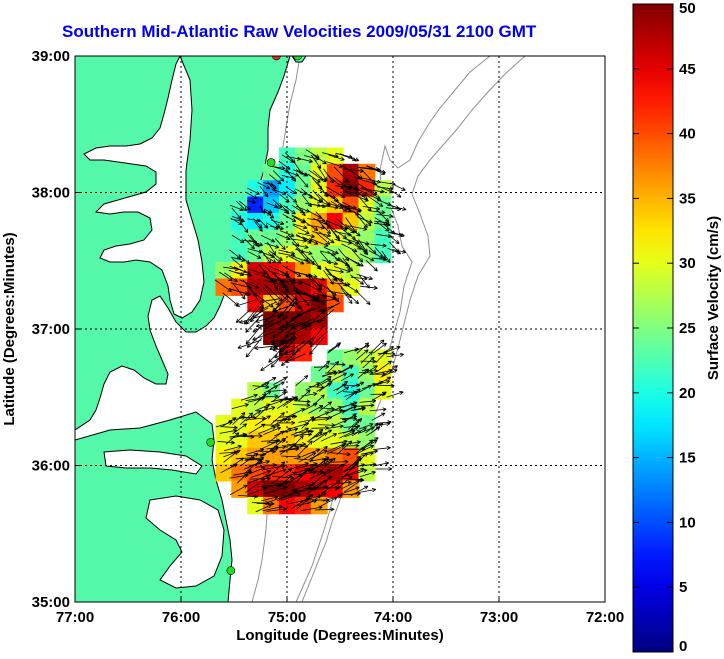 The width and height of the screenshot is (724, 659). What do you see at coordinates (185, 542) in the screenshot?
I see `pamlico-sound` at bounding box center [185, 542].